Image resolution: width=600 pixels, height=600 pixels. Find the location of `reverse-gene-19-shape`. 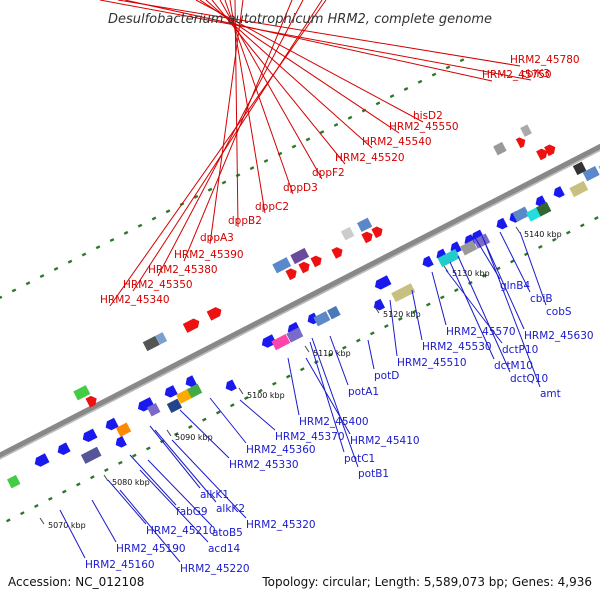

reverse-gene-19-shape is located at coordinates (559, 192).